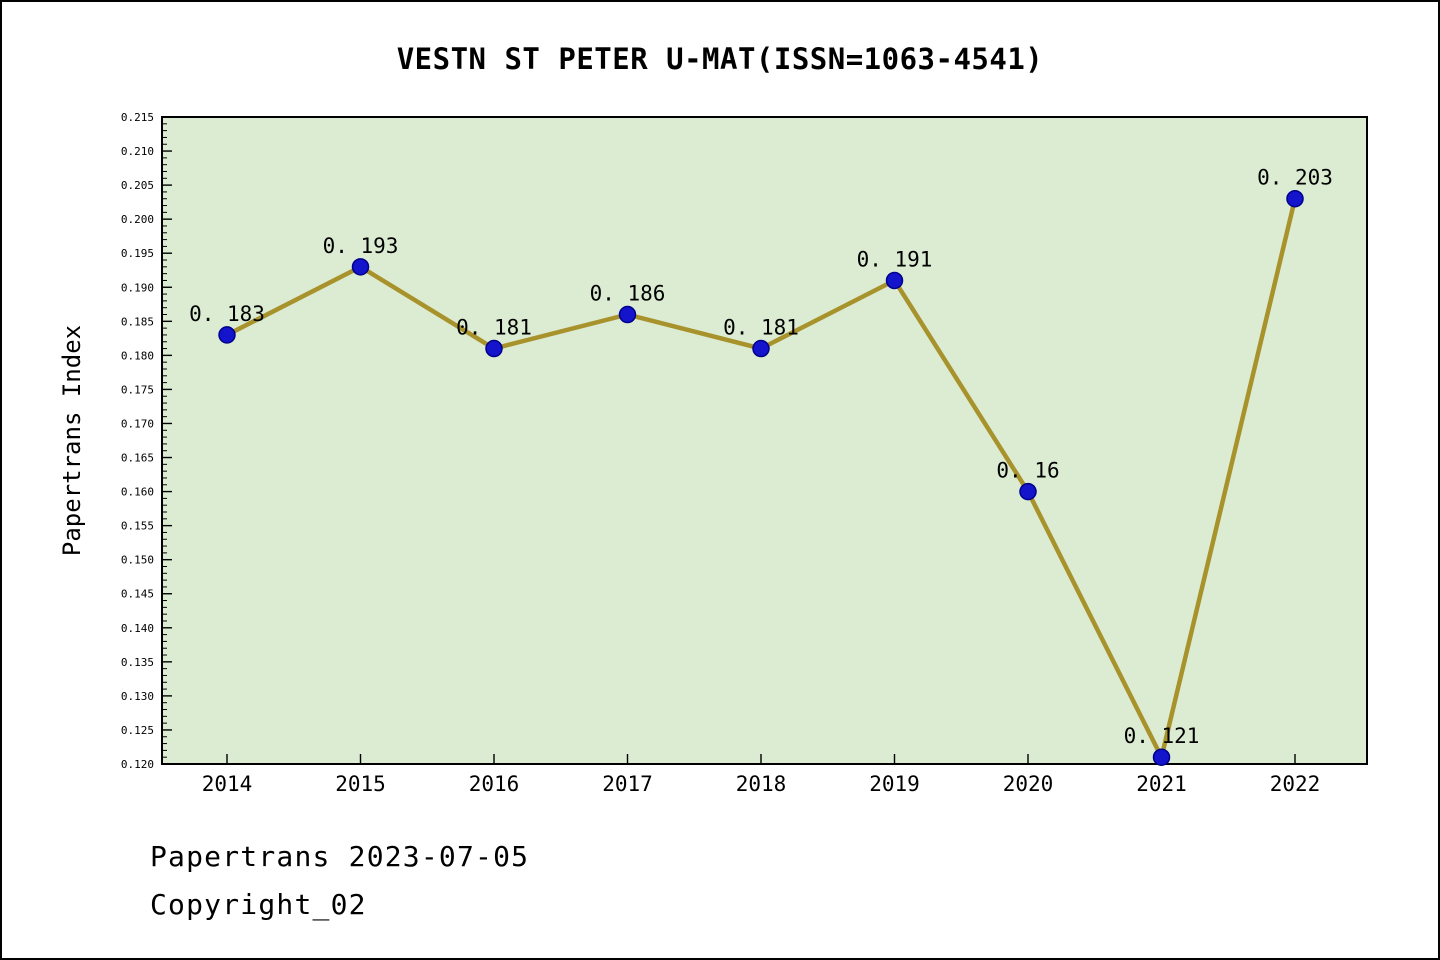  Describe the element at coordinates (137, 696) in the screenshot. I see `y-tick-label: 0.130` at that location.